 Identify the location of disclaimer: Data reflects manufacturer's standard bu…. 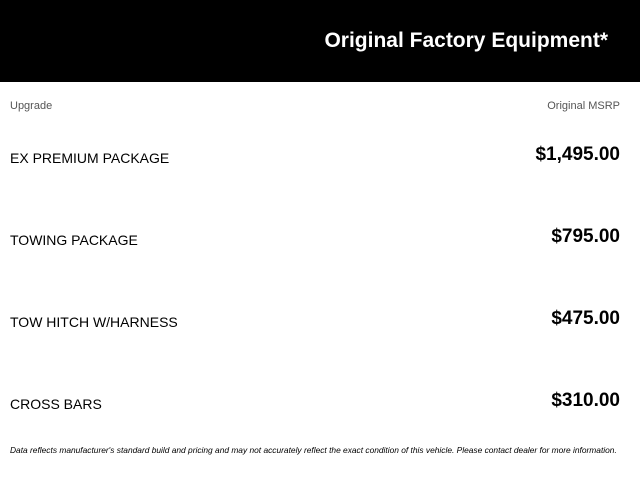
(313, 450).